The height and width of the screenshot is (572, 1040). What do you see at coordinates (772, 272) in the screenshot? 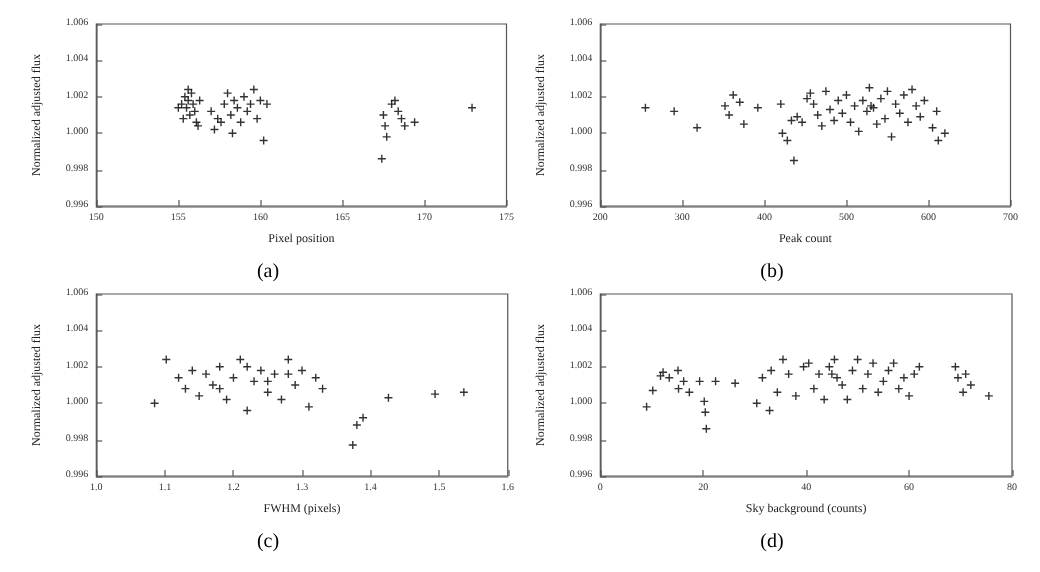
I see `text: (b)` at bounding box center [772, 272].